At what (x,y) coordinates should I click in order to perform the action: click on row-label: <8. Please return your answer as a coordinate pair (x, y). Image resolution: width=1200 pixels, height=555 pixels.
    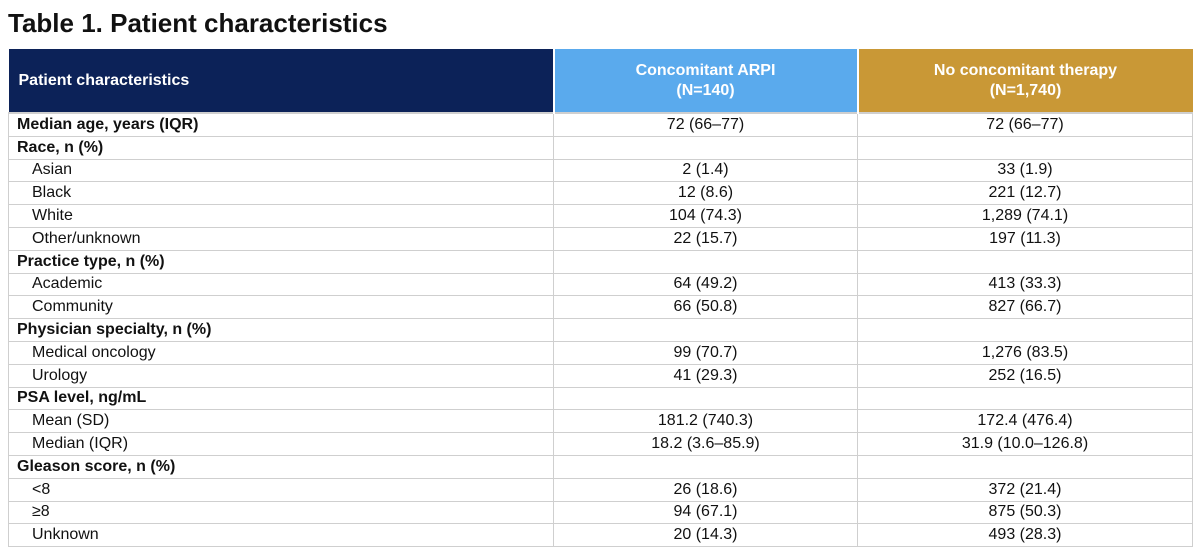
    Looking at the image, I should click on (281, 489).